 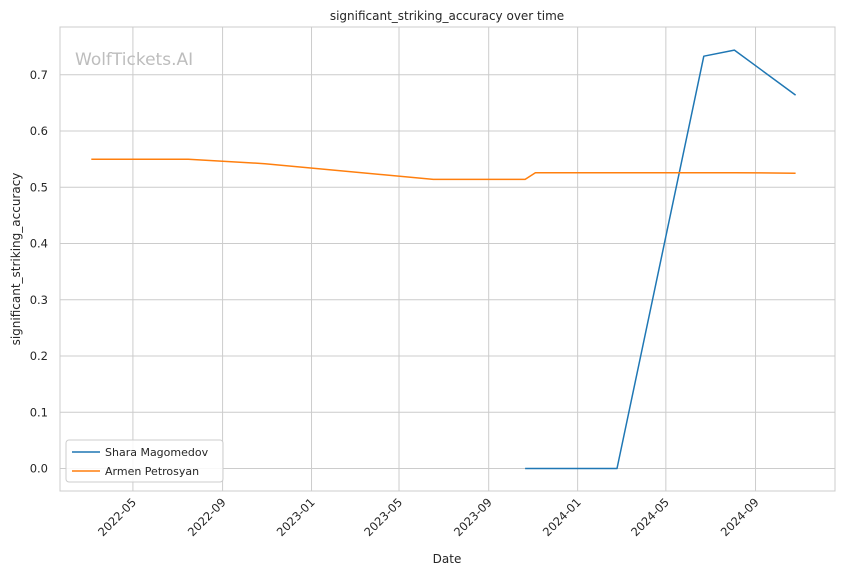 I want to click on x-tick-label: 2022-05, so click(x=117, y=517).